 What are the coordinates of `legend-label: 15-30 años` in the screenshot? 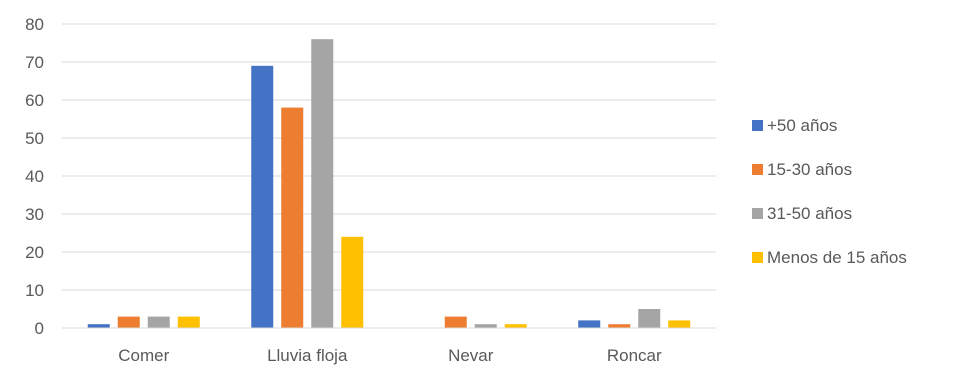 It's located at (809, 169).